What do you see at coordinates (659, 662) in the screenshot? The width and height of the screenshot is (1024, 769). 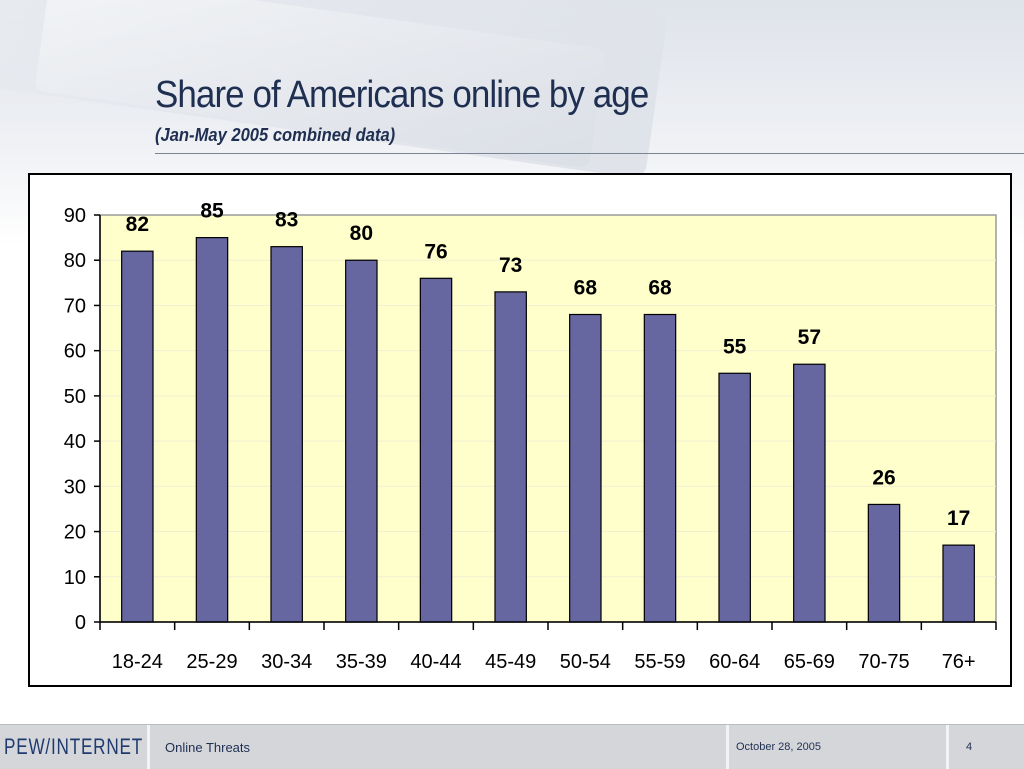 I see `x-tick-label: 55-59` at bounding box center [659, 662].